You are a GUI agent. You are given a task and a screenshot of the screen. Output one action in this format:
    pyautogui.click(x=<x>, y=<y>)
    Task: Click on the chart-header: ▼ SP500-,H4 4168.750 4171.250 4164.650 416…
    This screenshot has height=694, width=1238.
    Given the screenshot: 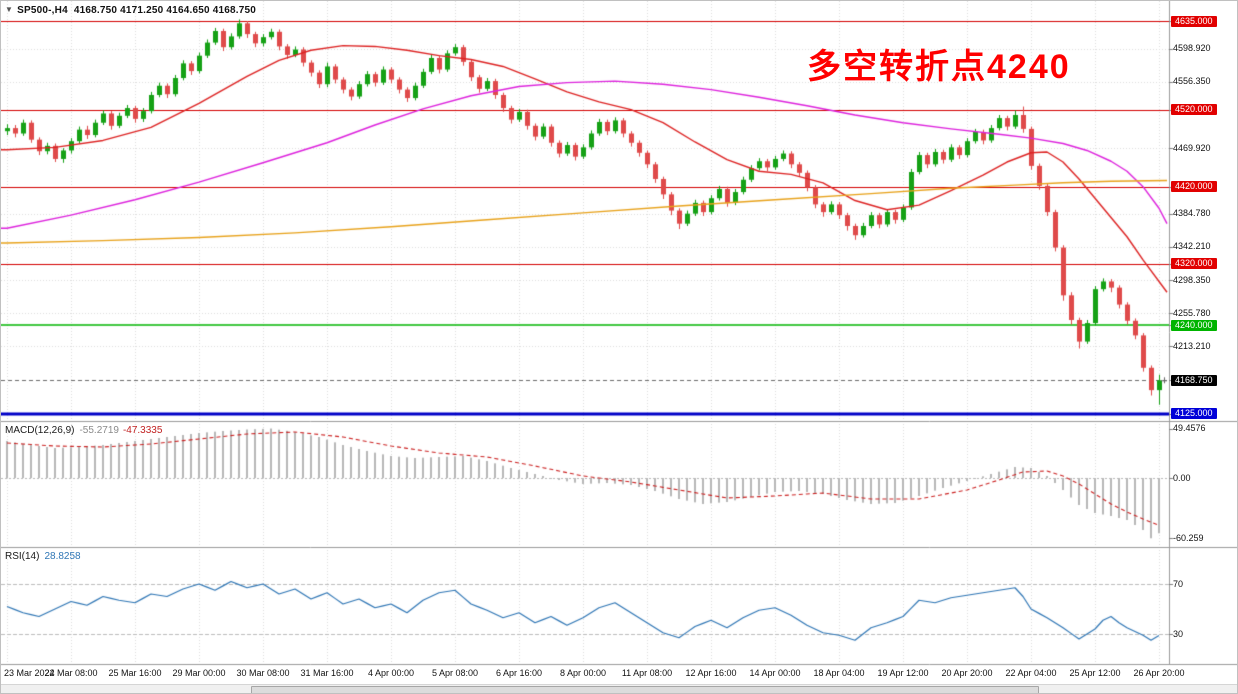 What is the action you would take?
    pyautogui.click(x=130, y=10)
    